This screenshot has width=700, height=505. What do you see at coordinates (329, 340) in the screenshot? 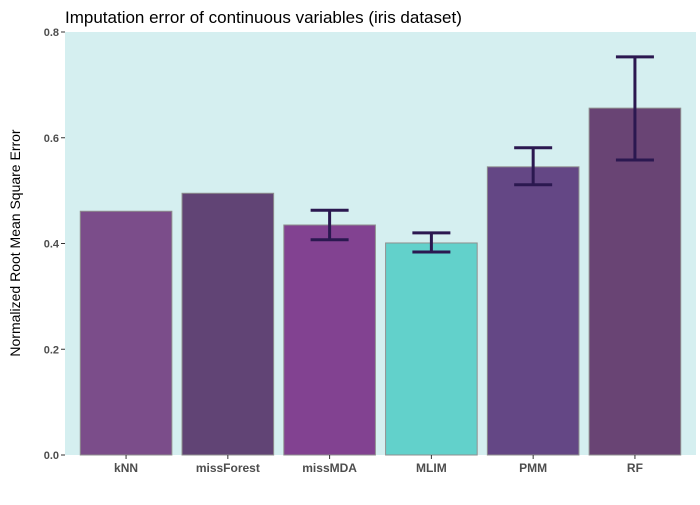
I see `bar-missMDA` at bounding box center [329, 340].